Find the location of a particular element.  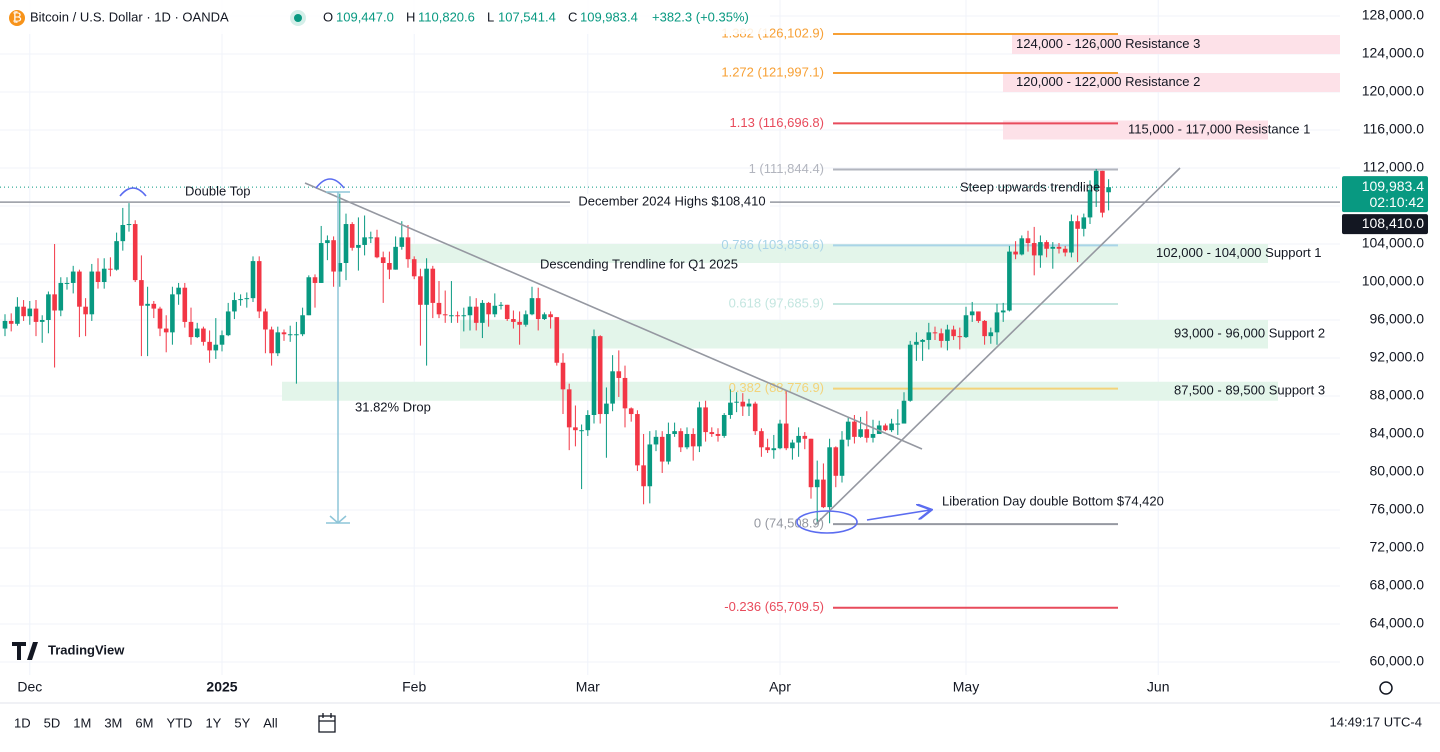

upward-trendline is located at coordinates (997, 346).